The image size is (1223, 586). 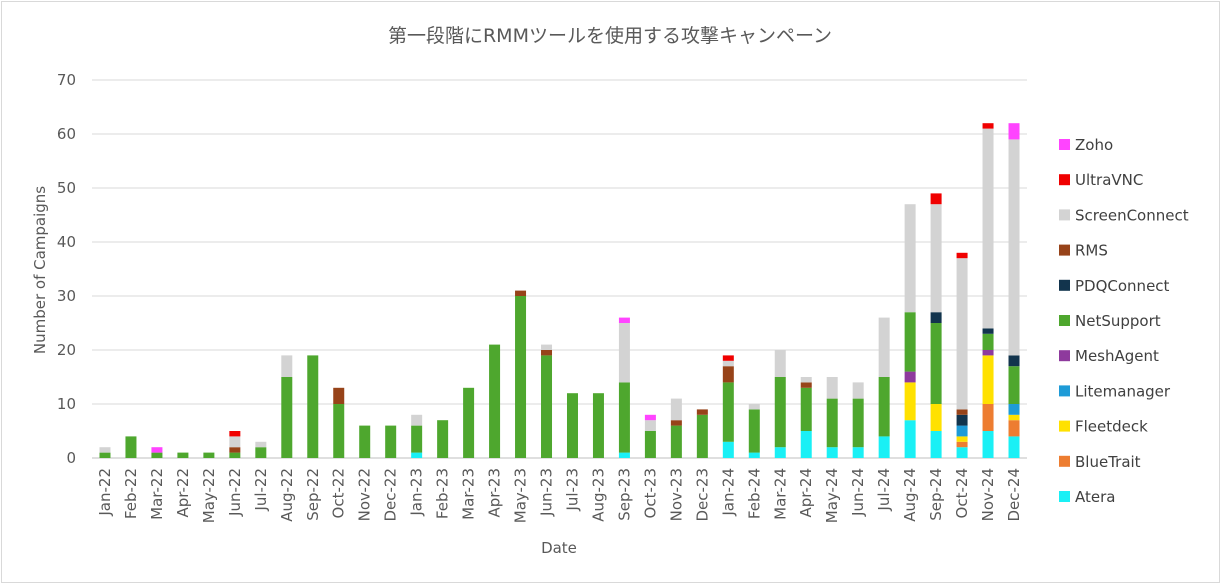 I want to click on x-tick-label: Apr-24, so click(x=806, y=493).